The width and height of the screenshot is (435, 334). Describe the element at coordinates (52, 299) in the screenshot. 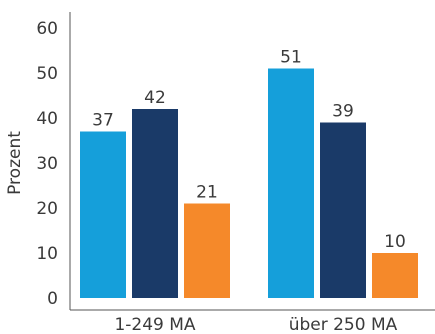

I see `y-tick-label: 0` at that location.